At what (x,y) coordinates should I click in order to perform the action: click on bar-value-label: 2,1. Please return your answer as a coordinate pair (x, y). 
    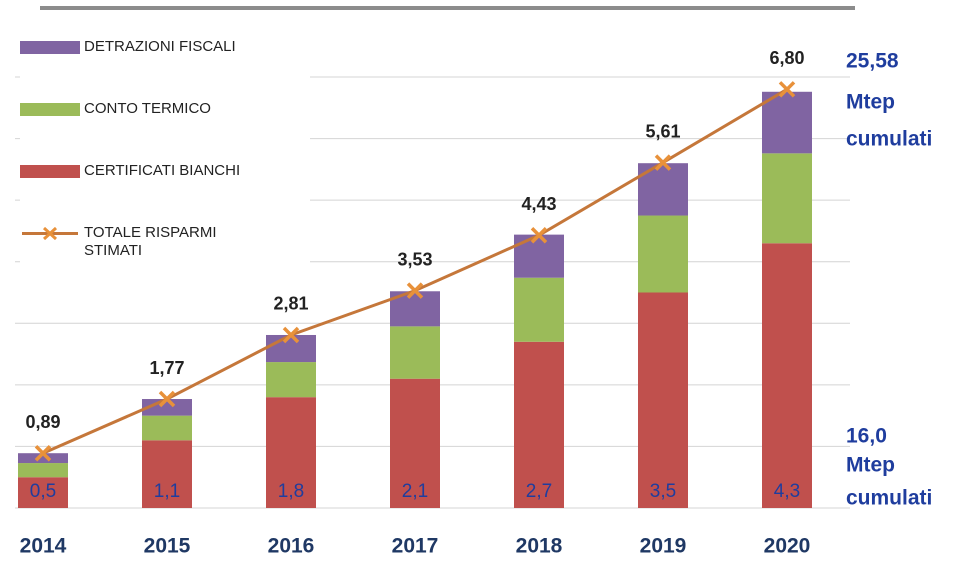
    Looking at the image, I should click on (415, 491).